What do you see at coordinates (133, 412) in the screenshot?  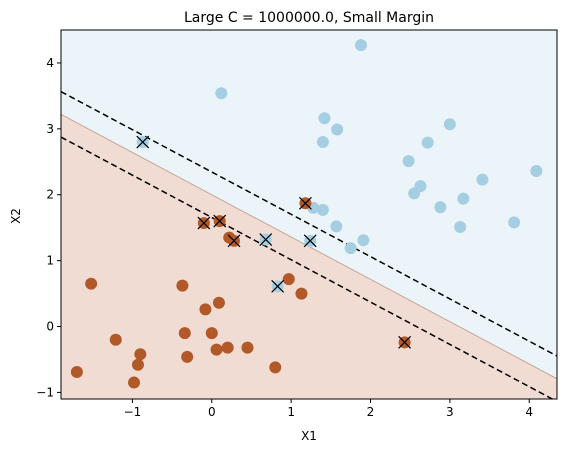 I see `x-tick-label: −1` at bounding box center [133, 412].